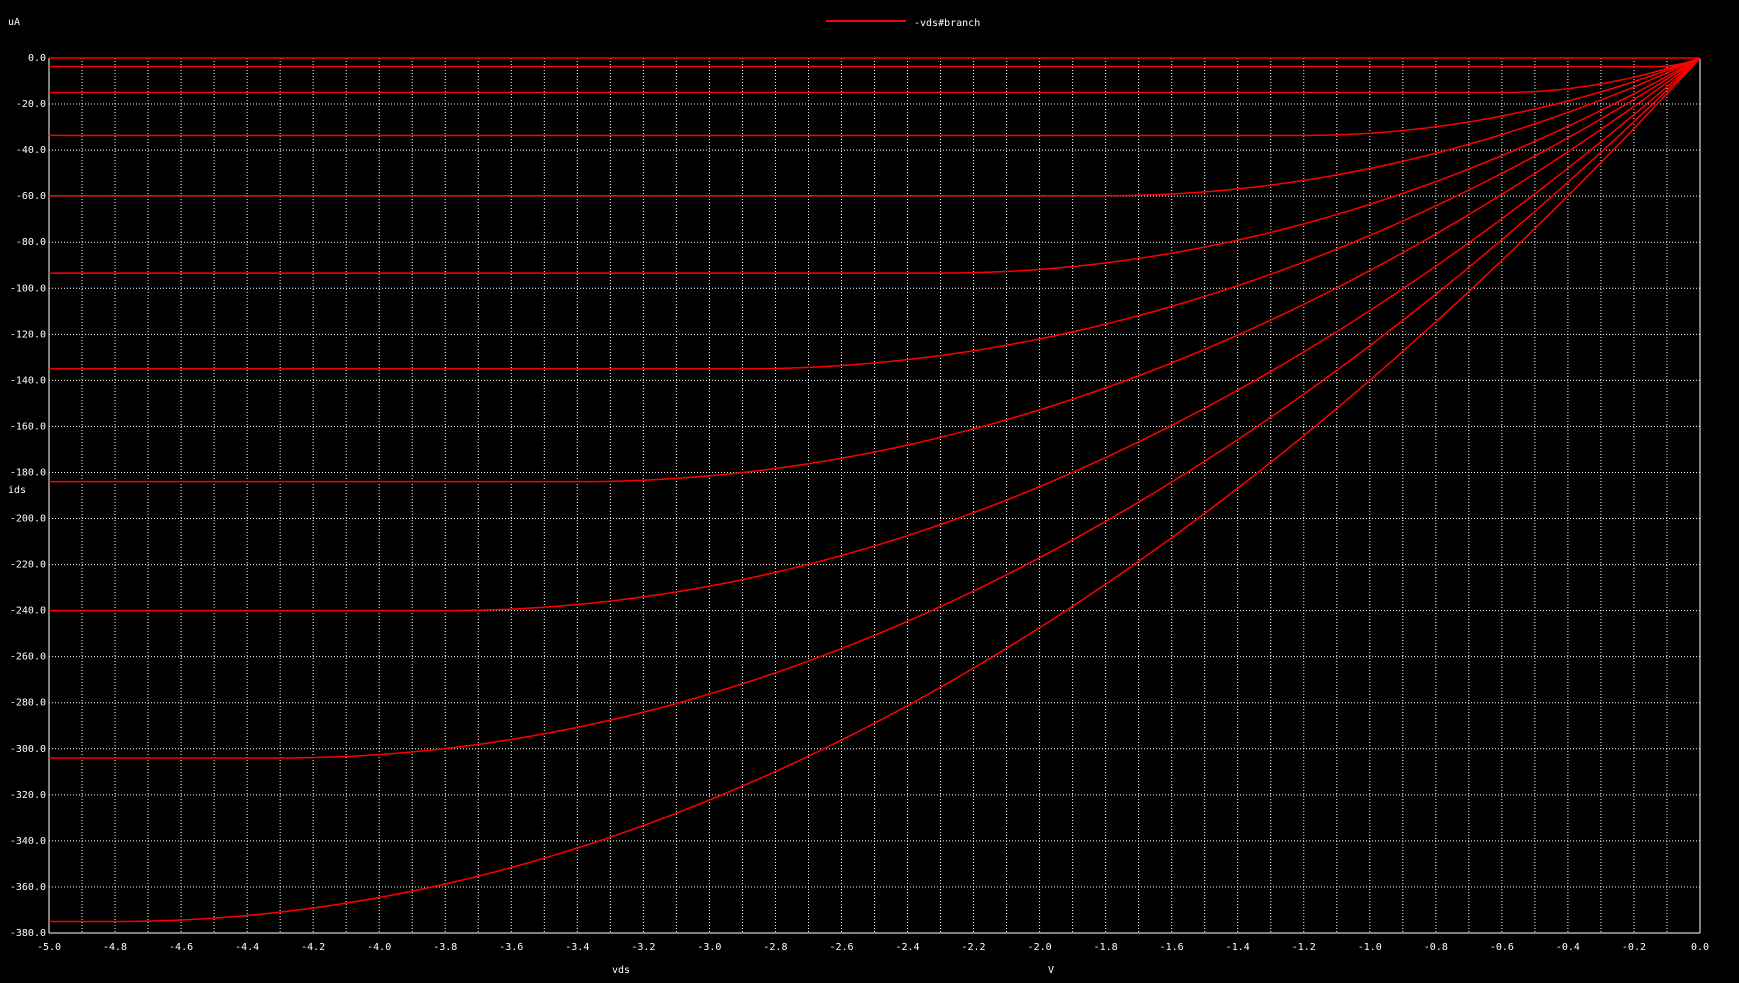 Image resolution: width=1739 pixels, height=983 pixels. What do you see at coordinates (313, 947) in the screenshot?
I see `x-tick-label: -4.2` at bounding box center [313, 947].